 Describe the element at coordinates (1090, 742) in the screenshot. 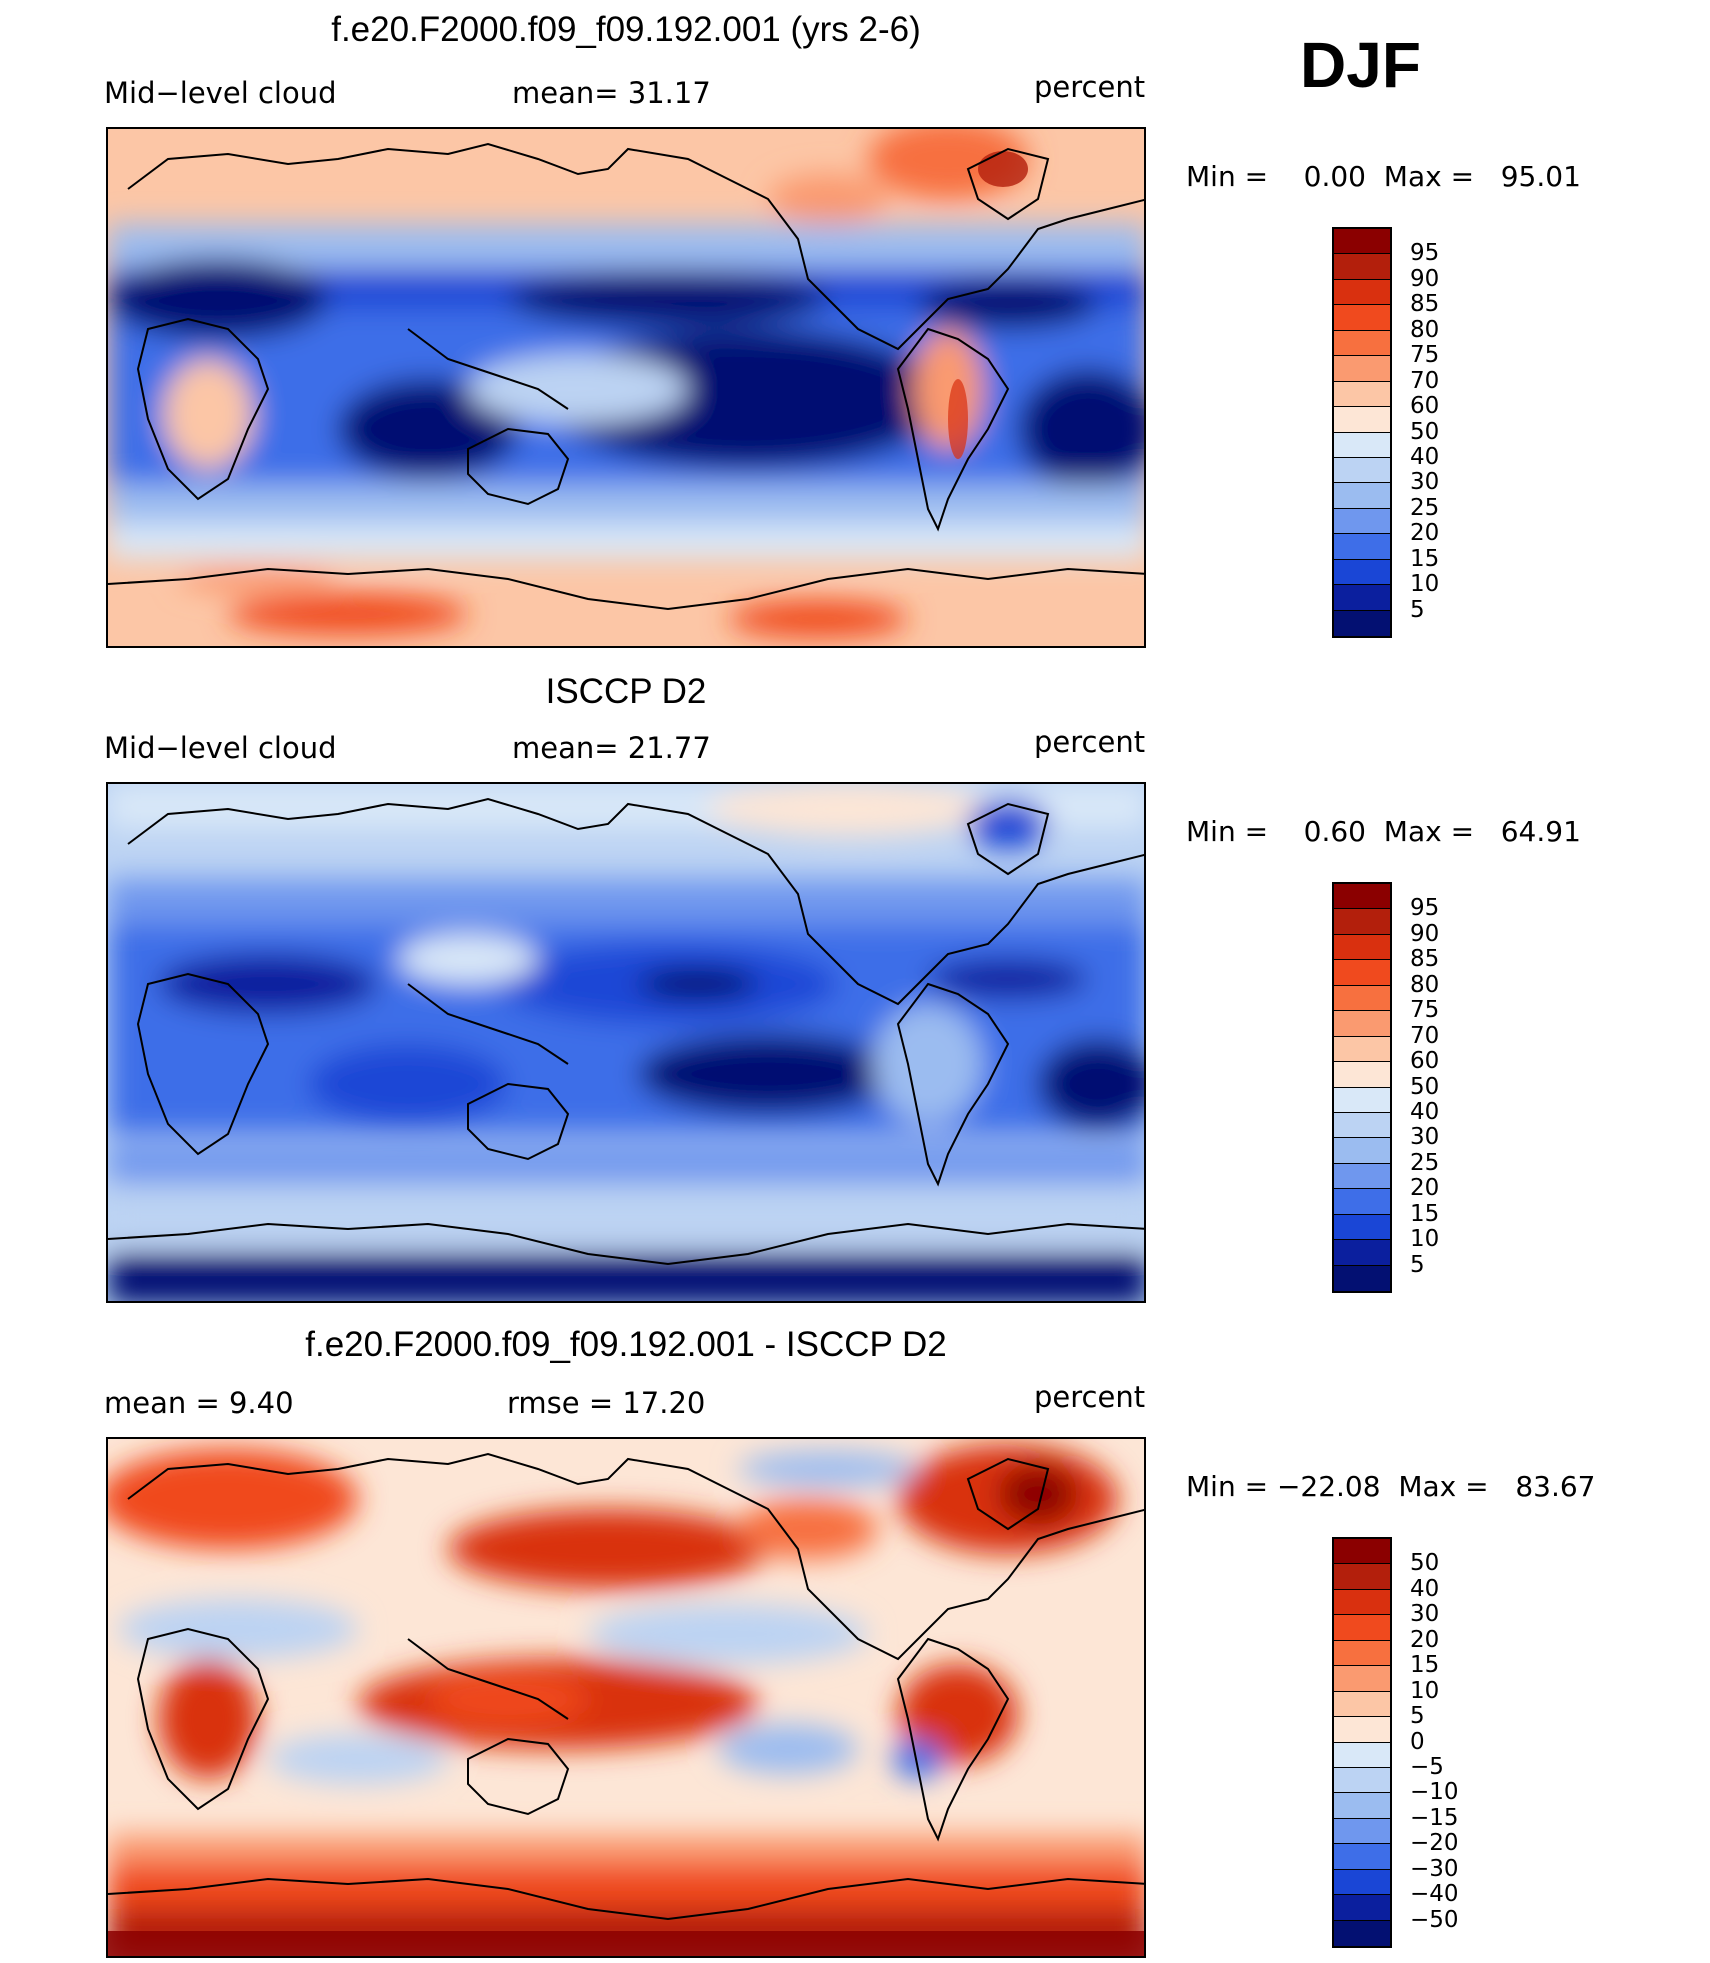

I see `panel-2-units-label: percent` at that location.